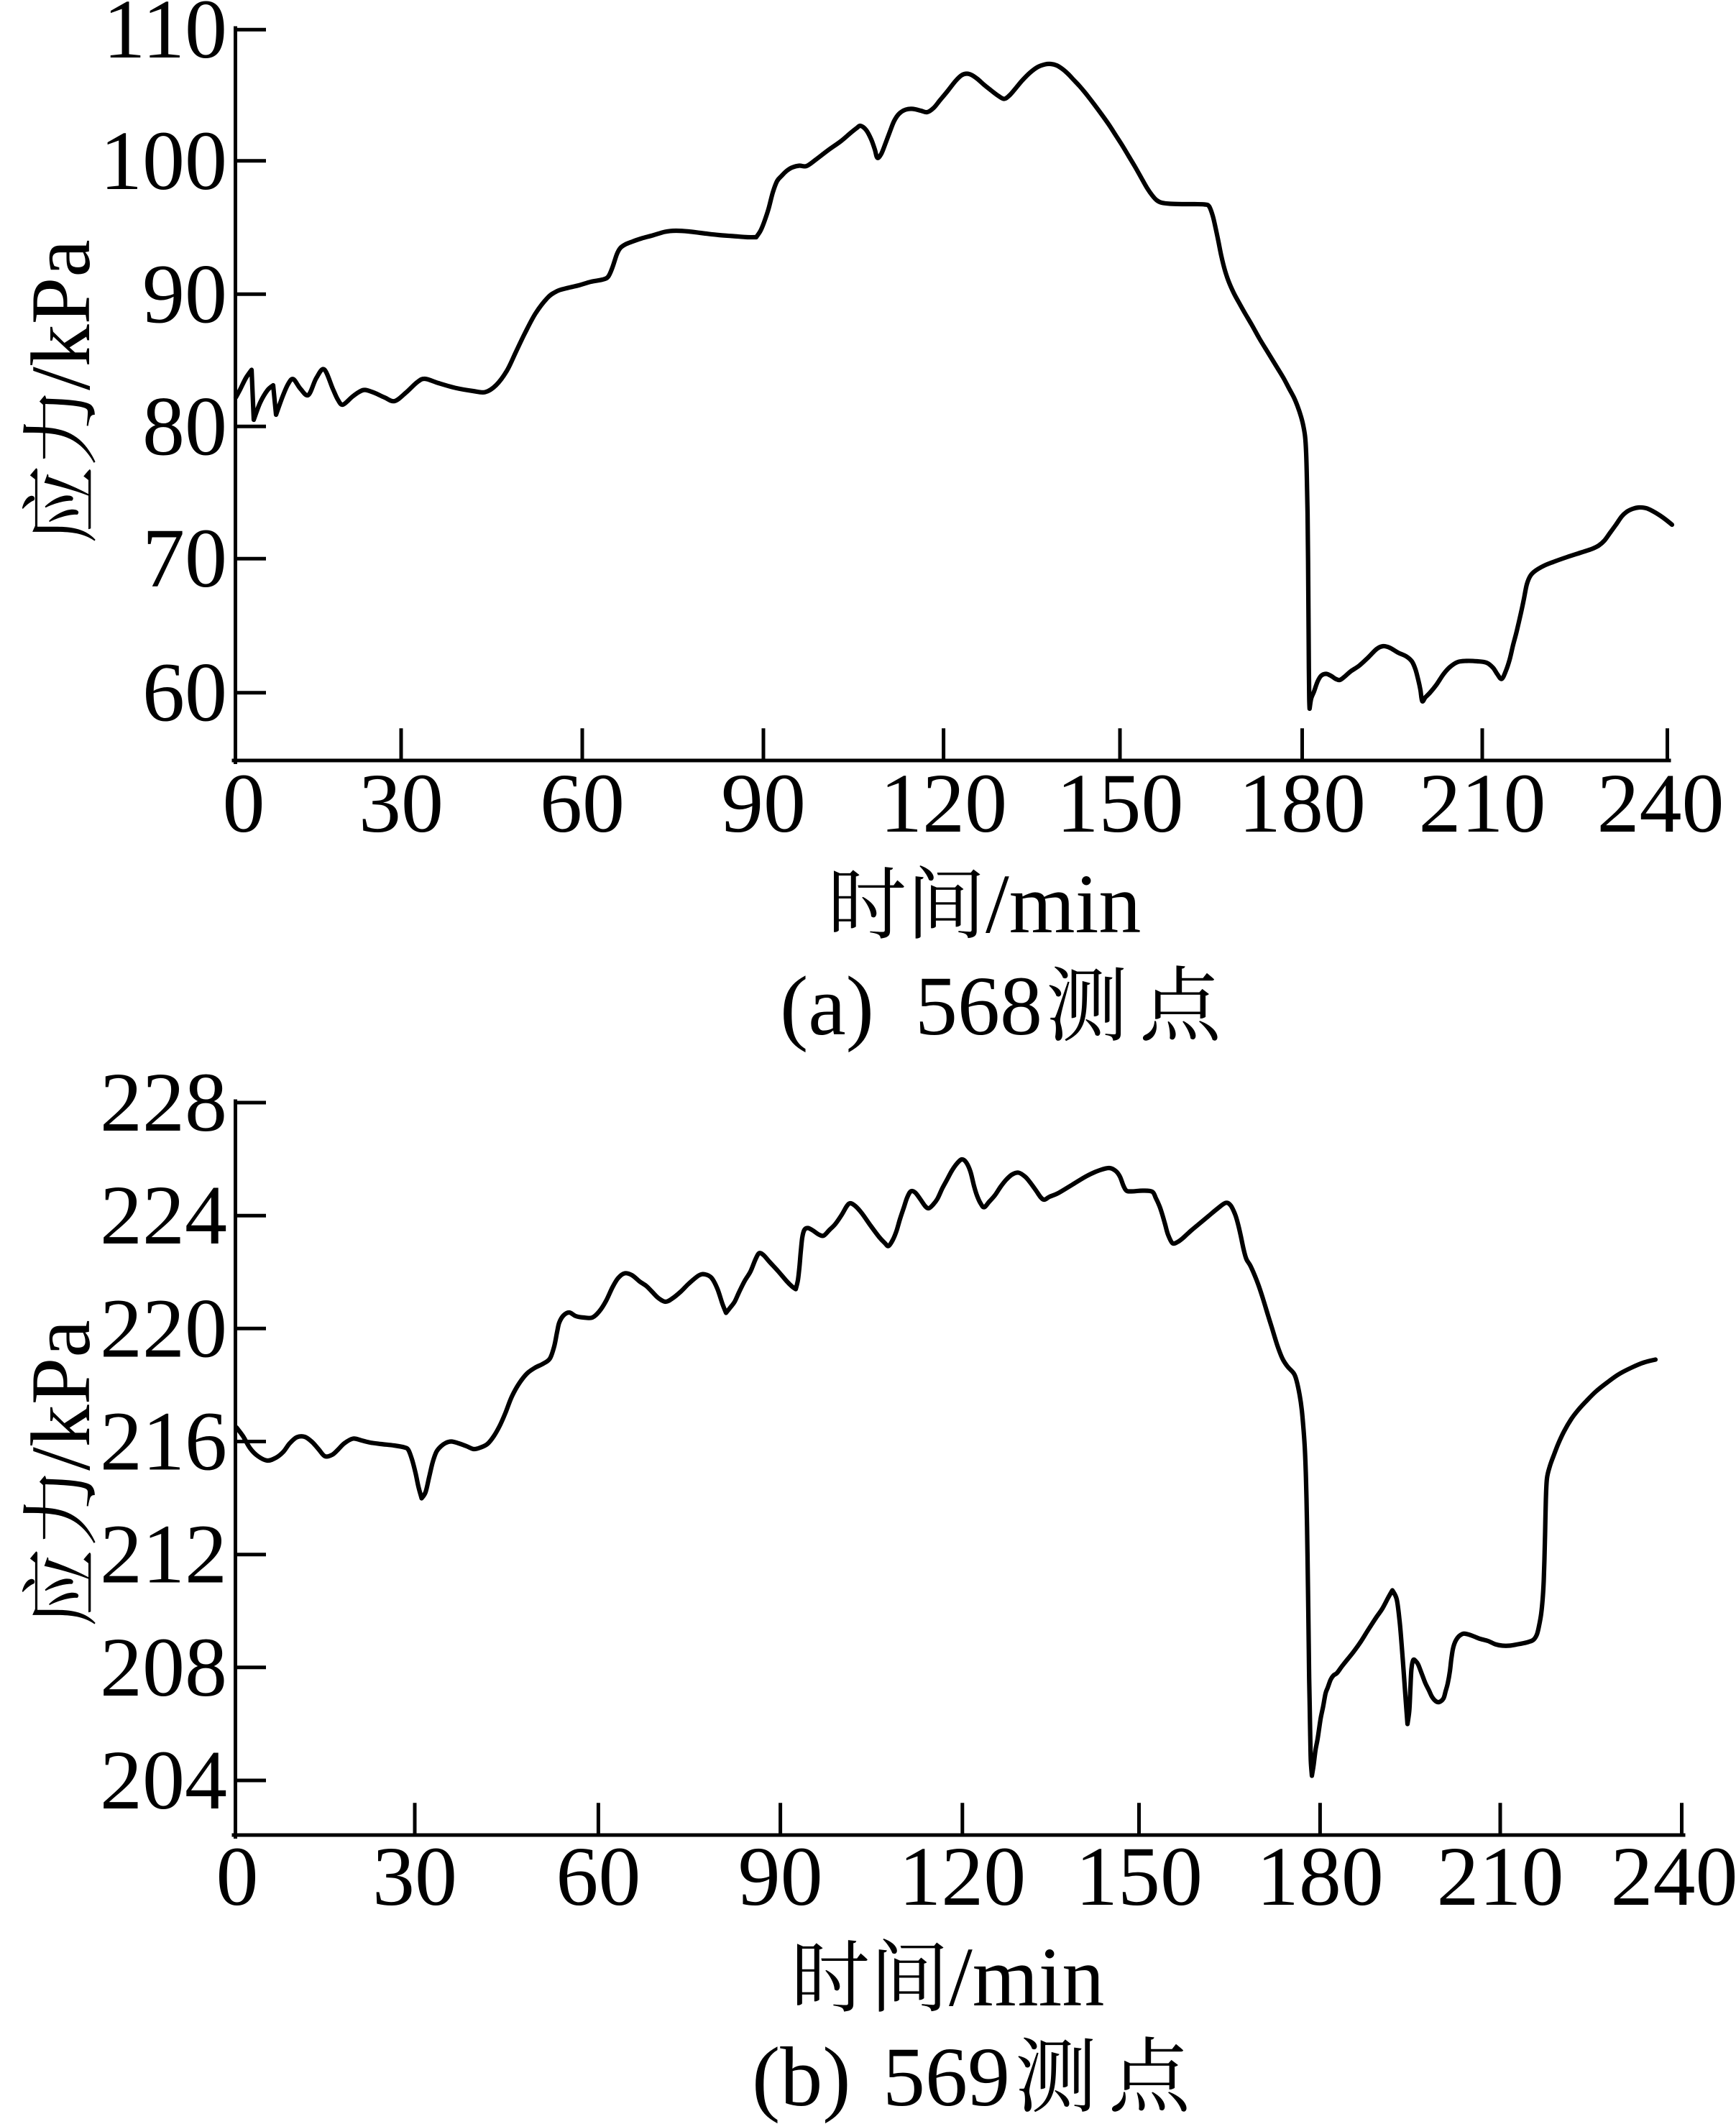 Image resolution: width=1736 pixels, height=2124 pixels. I want to click on svg-text: 100, so click(163, 161).